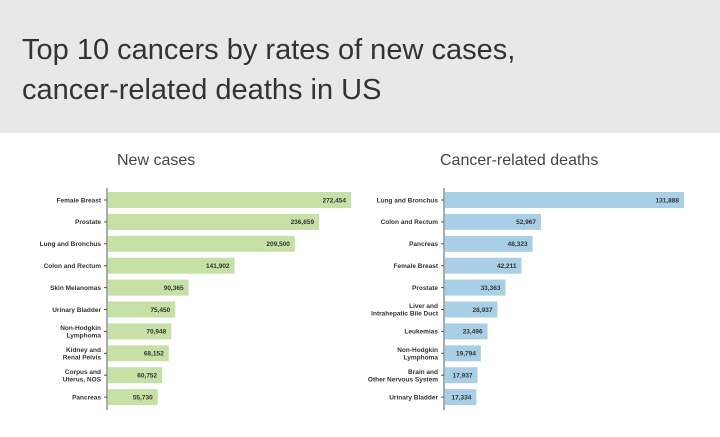  Describe the element at coordinates (218, 266) in the screenshot. I see `data-label: 141,902` at that location.